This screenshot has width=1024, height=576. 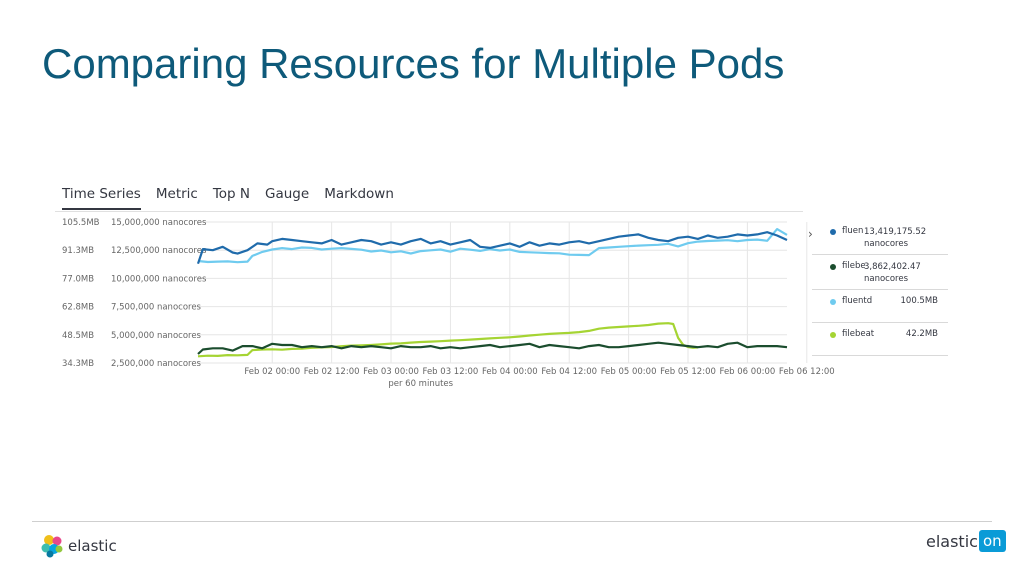 I want to click on legend-item-fluentd-cpu: fluen 13,419,175.52 nanocores, so click(x=880, y=237).